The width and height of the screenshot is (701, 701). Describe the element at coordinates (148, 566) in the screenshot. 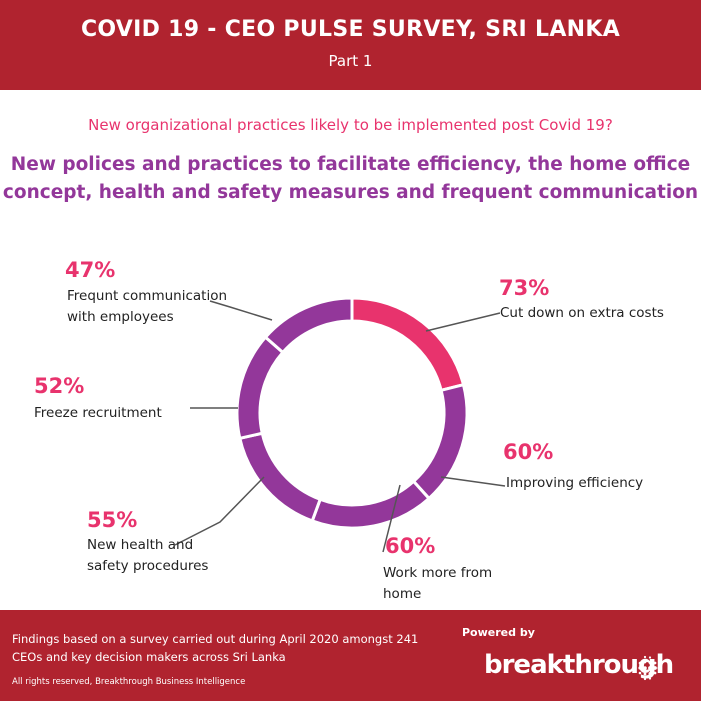

I see `category-label-3-line-1: safety procedures` at that location.